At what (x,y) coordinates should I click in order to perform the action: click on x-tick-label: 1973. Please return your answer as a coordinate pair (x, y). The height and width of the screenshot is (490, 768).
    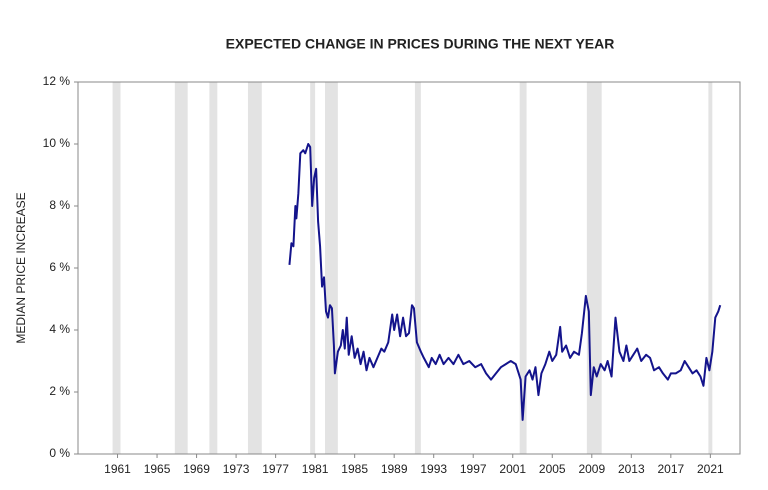
    Looking at the image, I should click on (236, 469).